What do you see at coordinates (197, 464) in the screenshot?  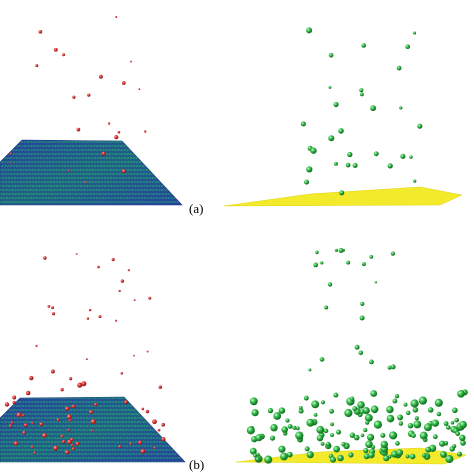 I see `panel-b-label: (b)` at bounding box center [197, 464].